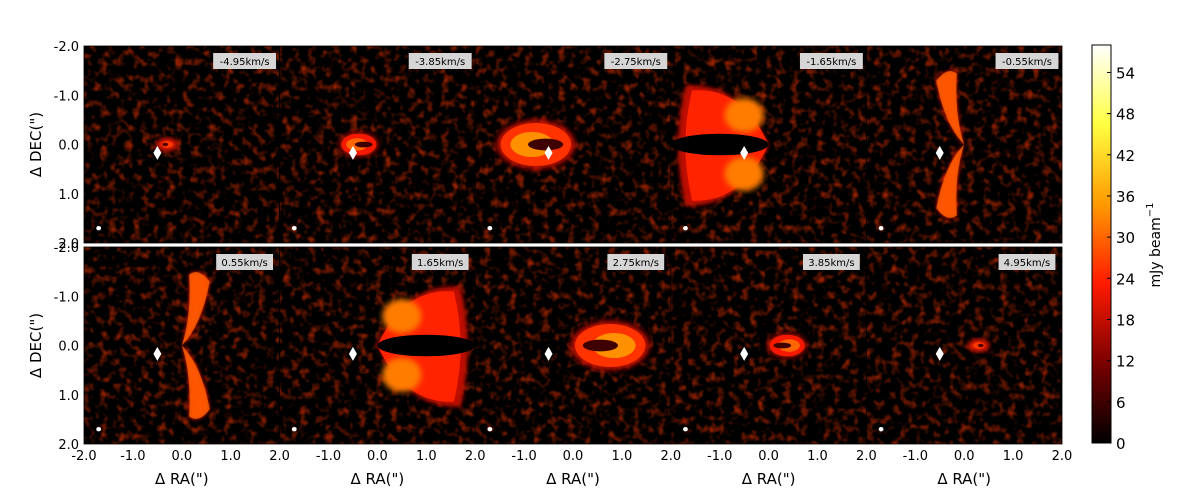 This screenshot has width=1200, height=504. What do you see at coordinates (68, 244) in the screenshot?
I see `y-tick-label: 2.0` at bounding box center [68, 244].